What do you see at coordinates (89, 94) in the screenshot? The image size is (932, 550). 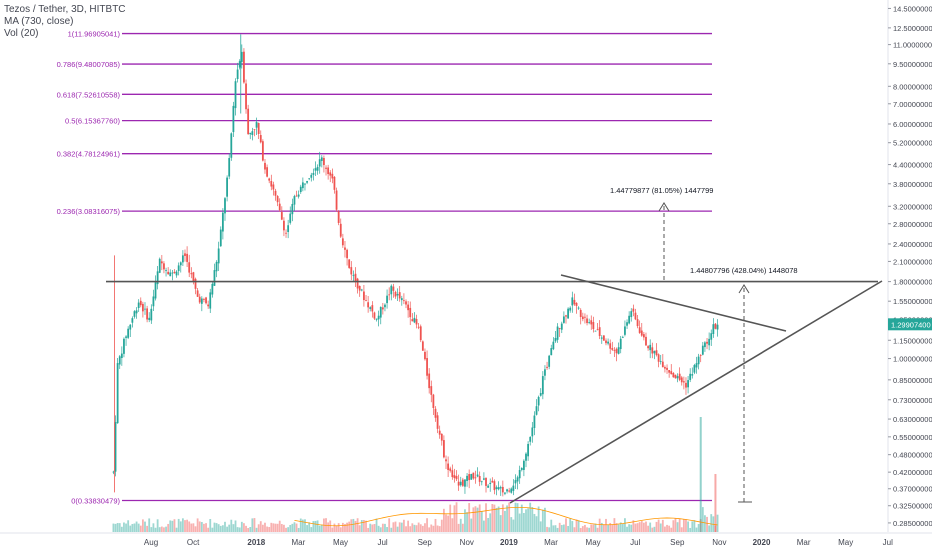 I see `fib-level-label: 0.618(7.52610558)` at bounding box center [89, 94].